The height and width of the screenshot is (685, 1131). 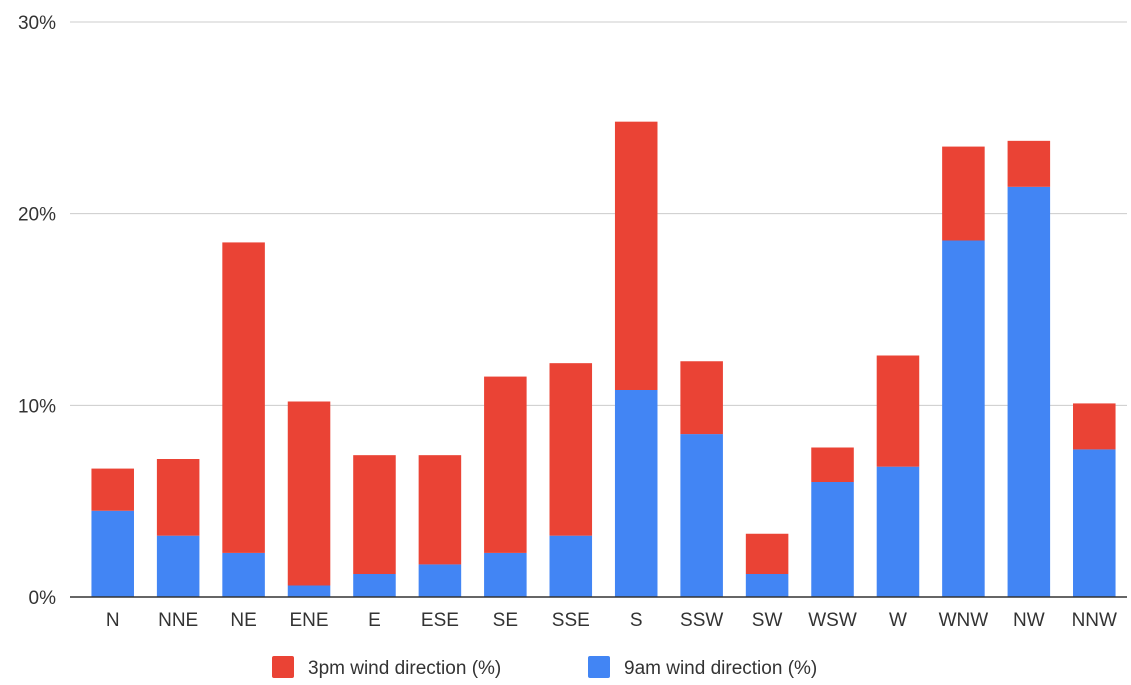 What do you see at coordinates (1094, 620) in the screenshot?
I see `x-tick-label: NNW` at bounding box center [1094, 620].